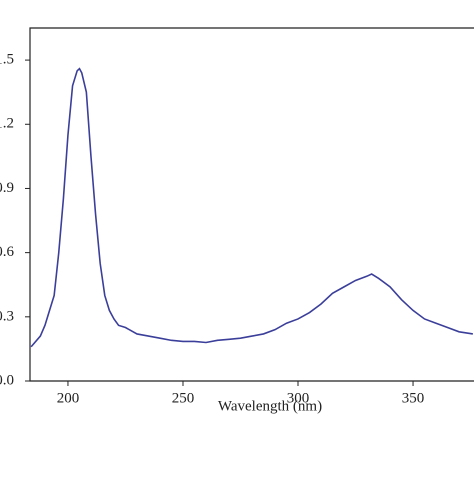 This screenshot has width=474, height=479. Describe the element at coordinates (270, 406) in the screenshot. I see `x-axis-label: Wavelength (nm)` at that location.